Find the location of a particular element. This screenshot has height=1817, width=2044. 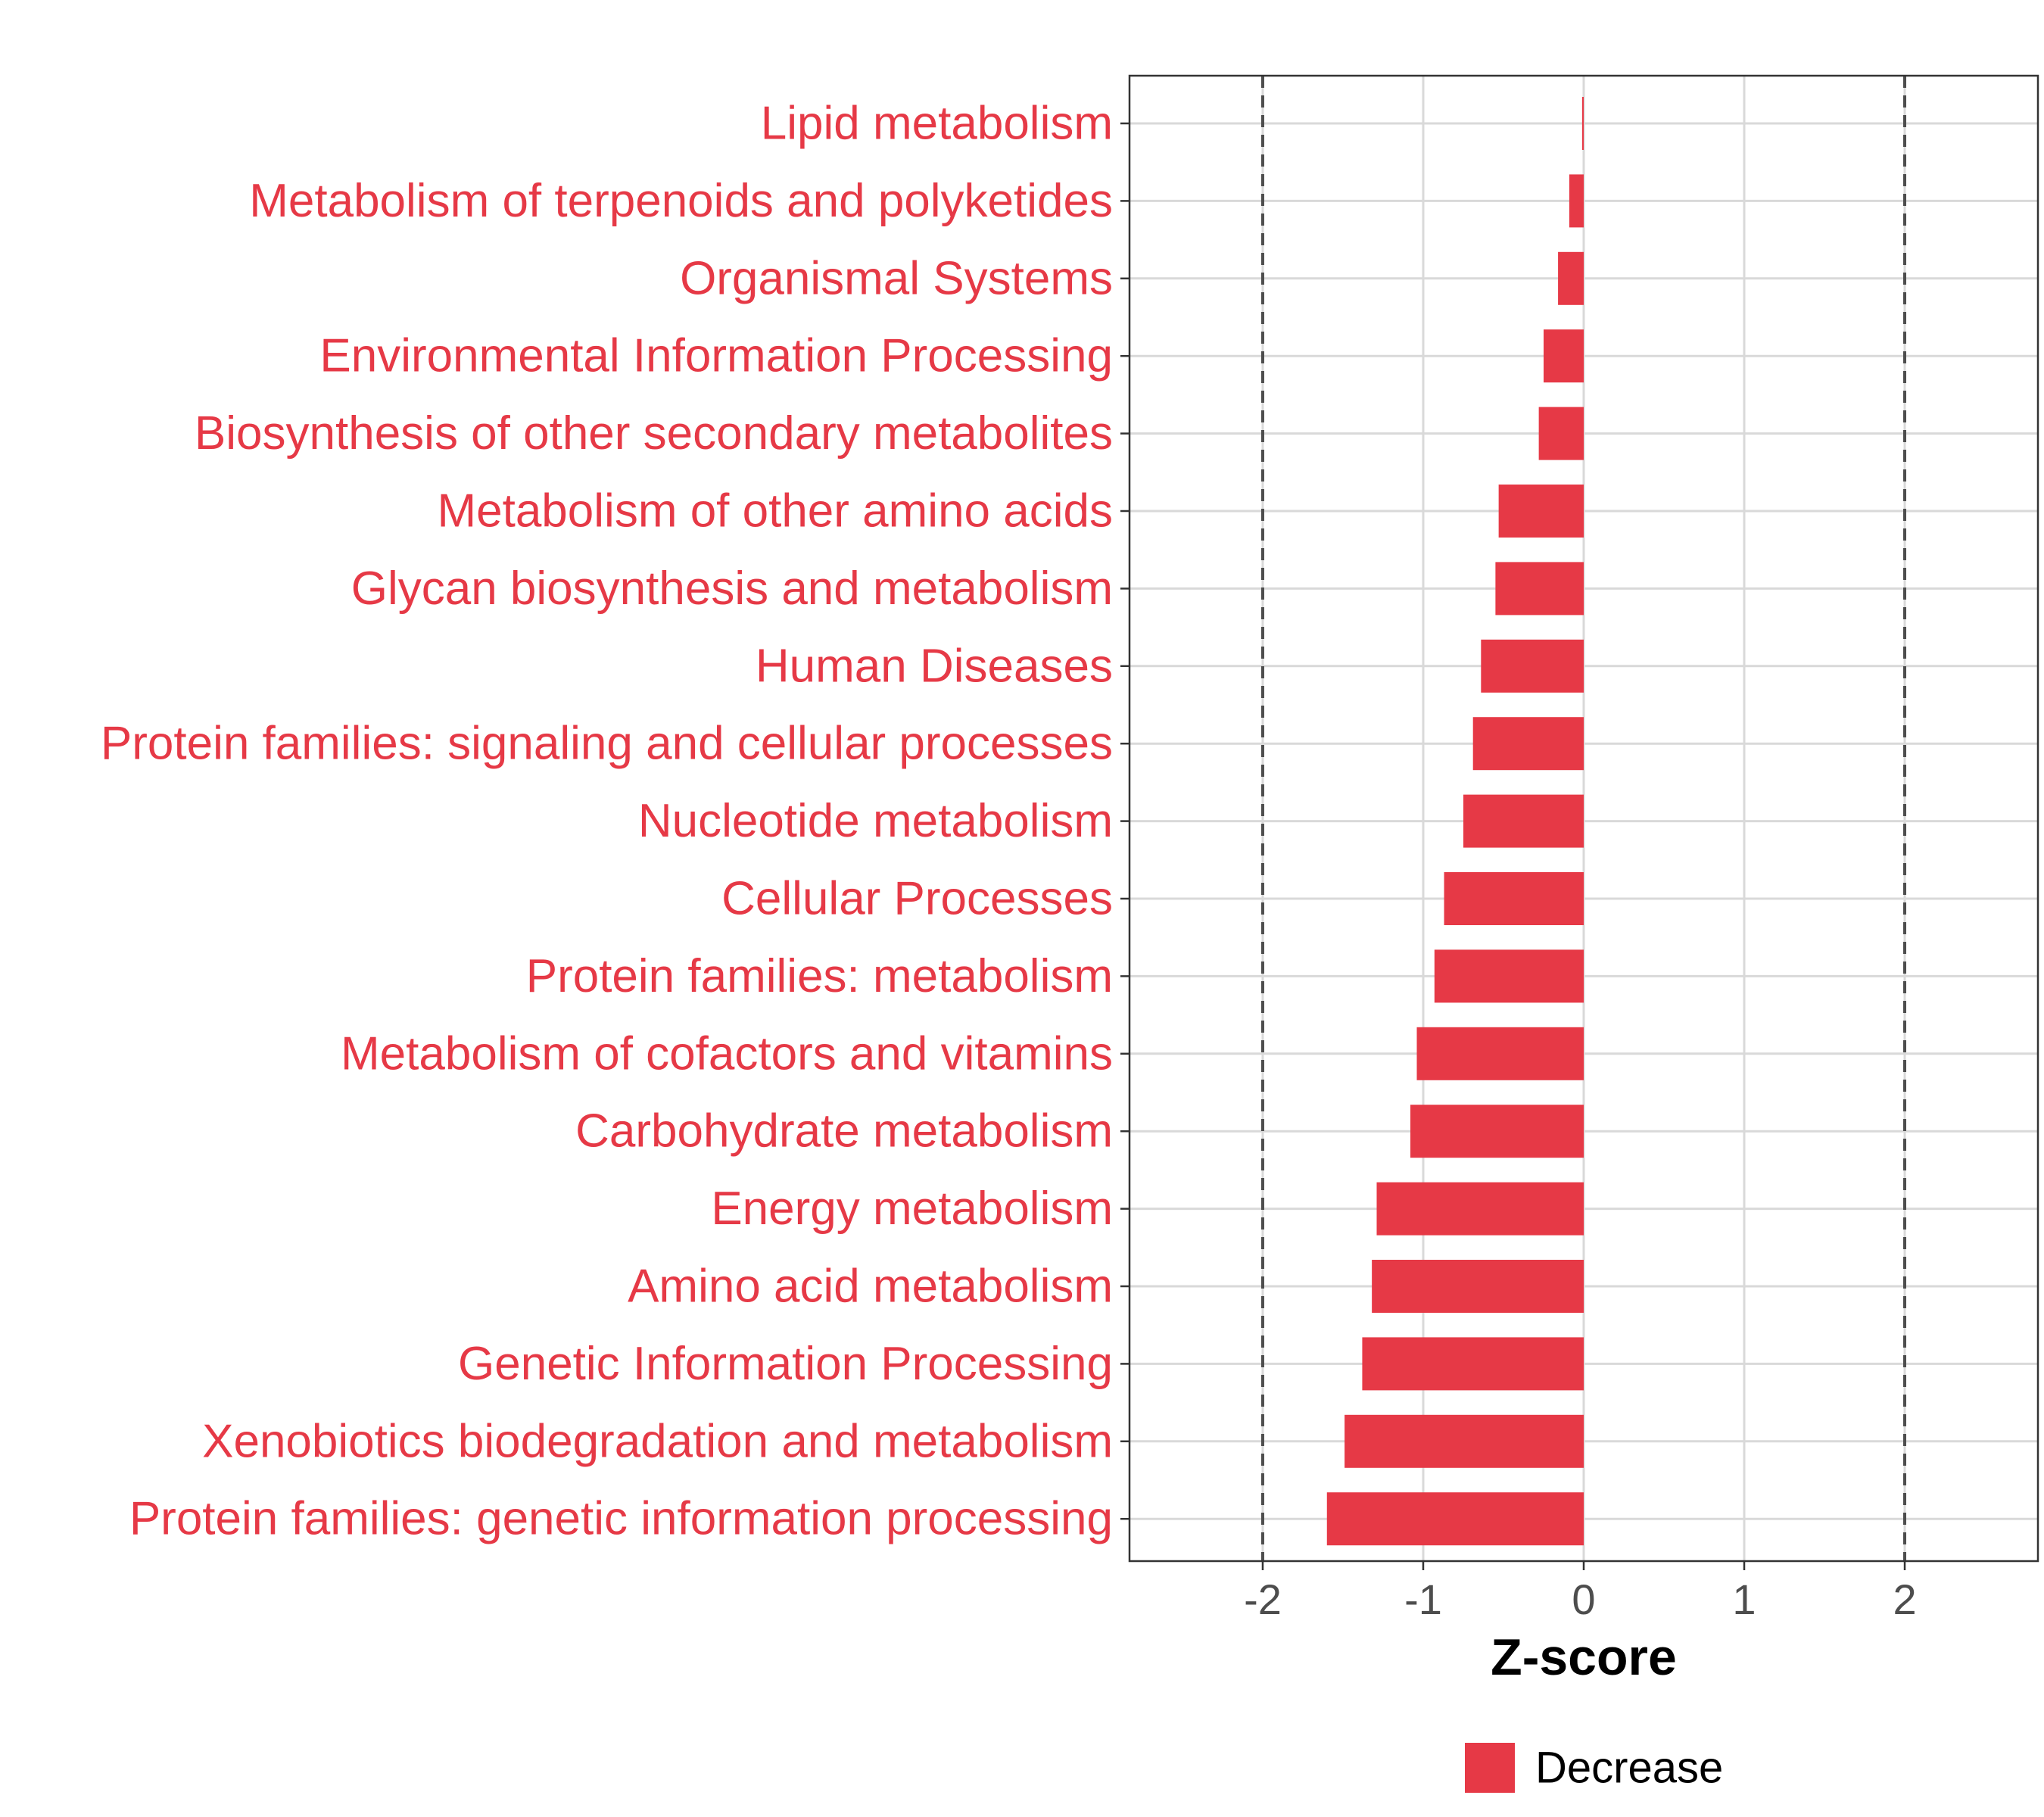

y-tick-label: Glycan biosynthesis and metabolism is located at coordinates (732, 589).